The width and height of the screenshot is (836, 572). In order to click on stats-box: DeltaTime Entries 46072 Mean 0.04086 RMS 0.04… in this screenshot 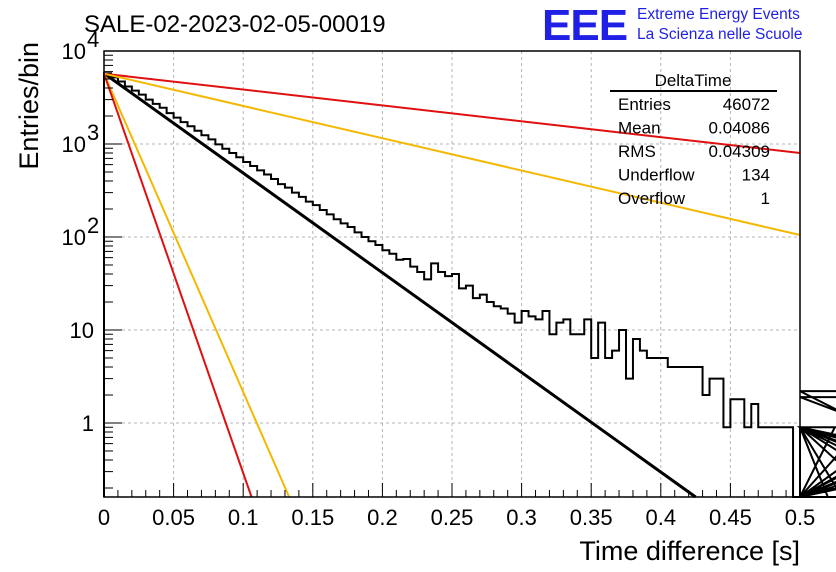, I will do `click(693, 139)`.